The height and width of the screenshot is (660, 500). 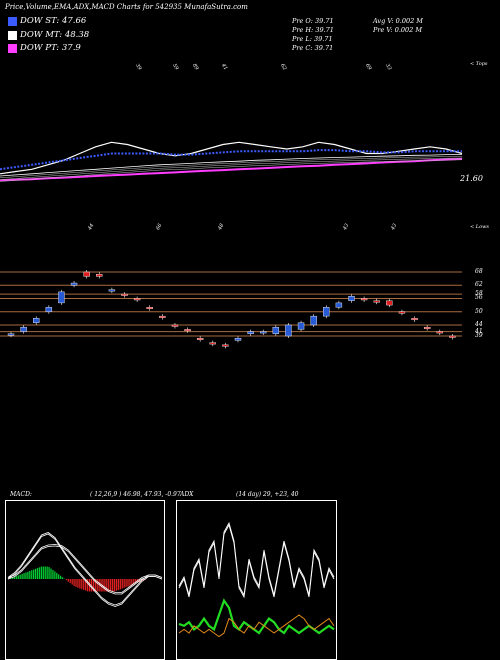 I want to click on legend-swatch-mt, so click(x=12, y=35).